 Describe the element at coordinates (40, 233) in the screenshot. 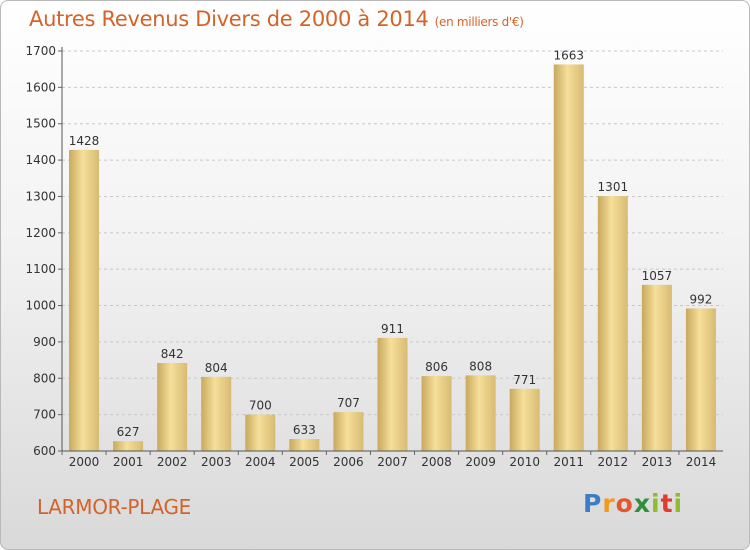

I see `y-tick-label: 1200` at that location.